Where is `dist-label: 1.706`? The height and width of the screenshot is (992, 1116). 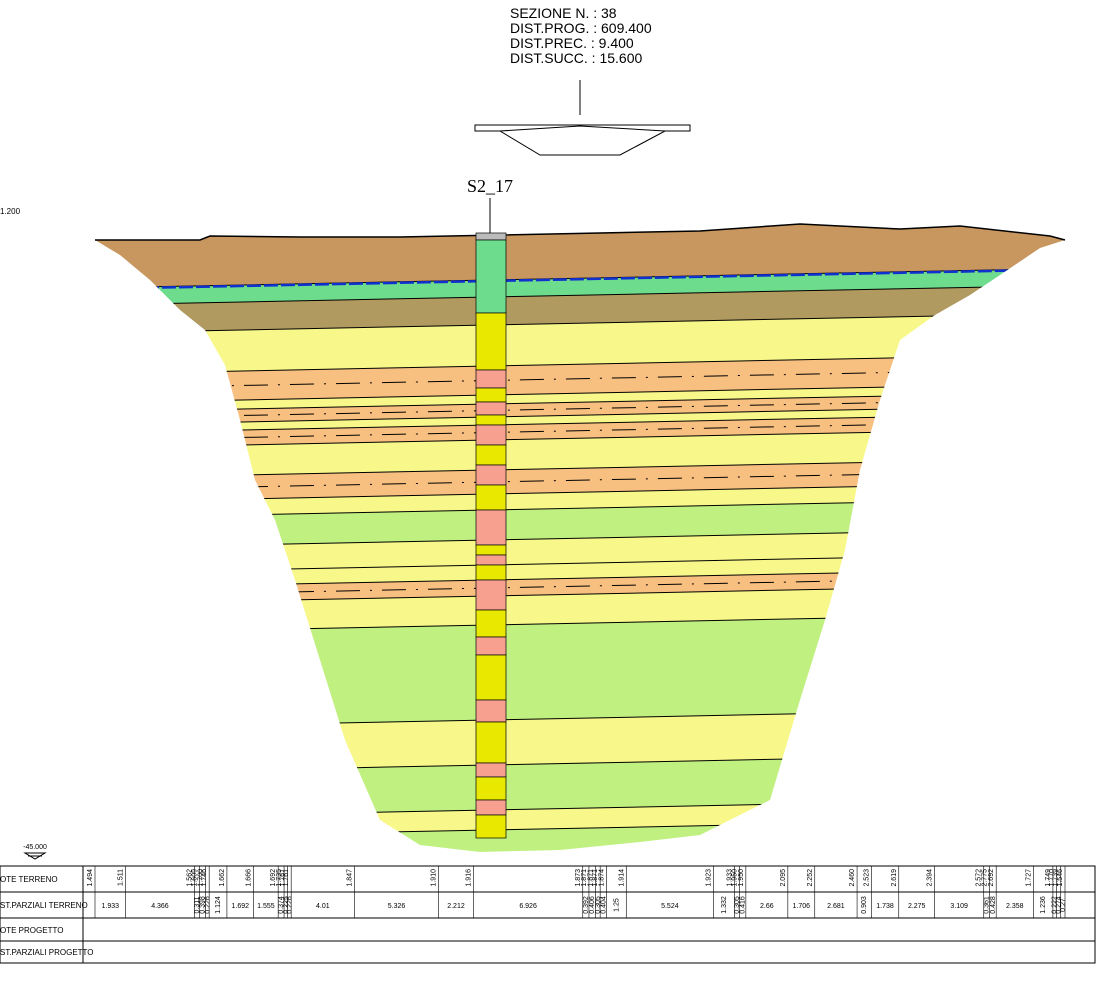
dist-label: 1.706 is located at coordinates (802, 906).